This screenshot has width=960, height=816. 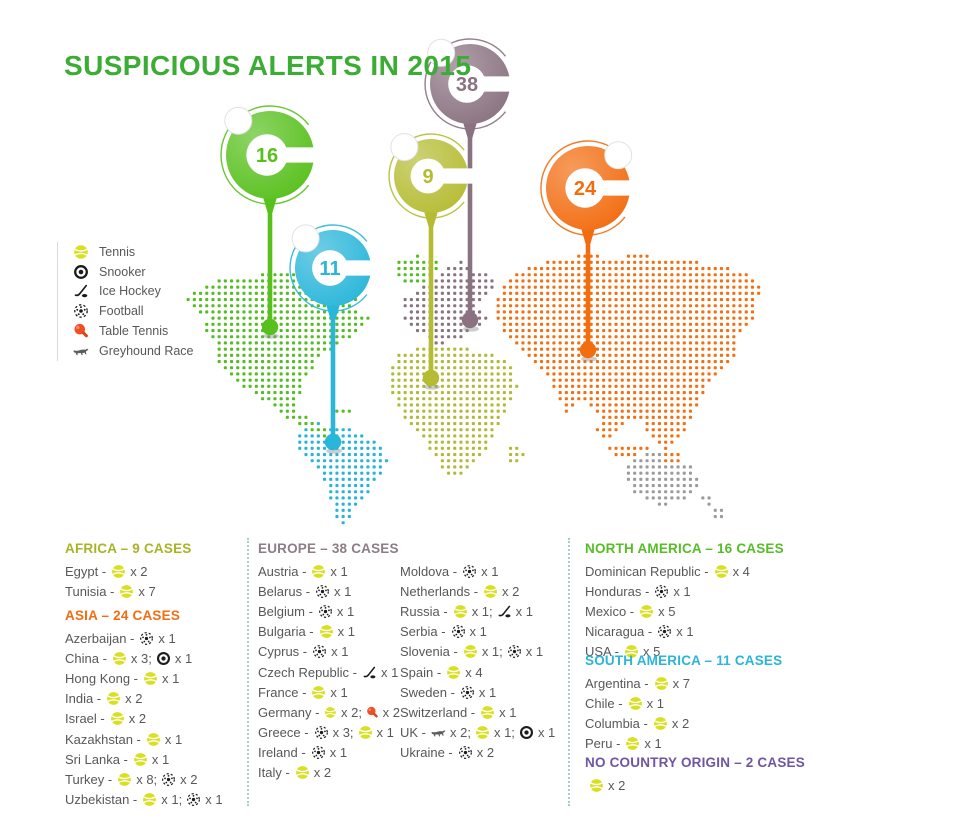 What do you see at coordinates (695, 762) in the screenshot?
I see `section-title: NO COUNTRY ORIGIN – 2 CASES` at bounding box center [695, 762].